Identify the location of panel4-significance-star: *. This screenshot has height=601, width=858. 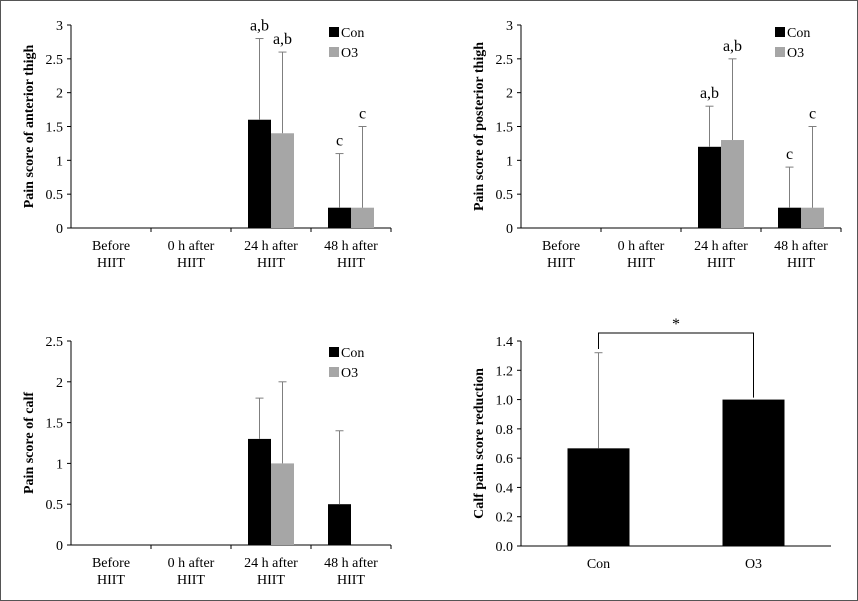
(676, 324).